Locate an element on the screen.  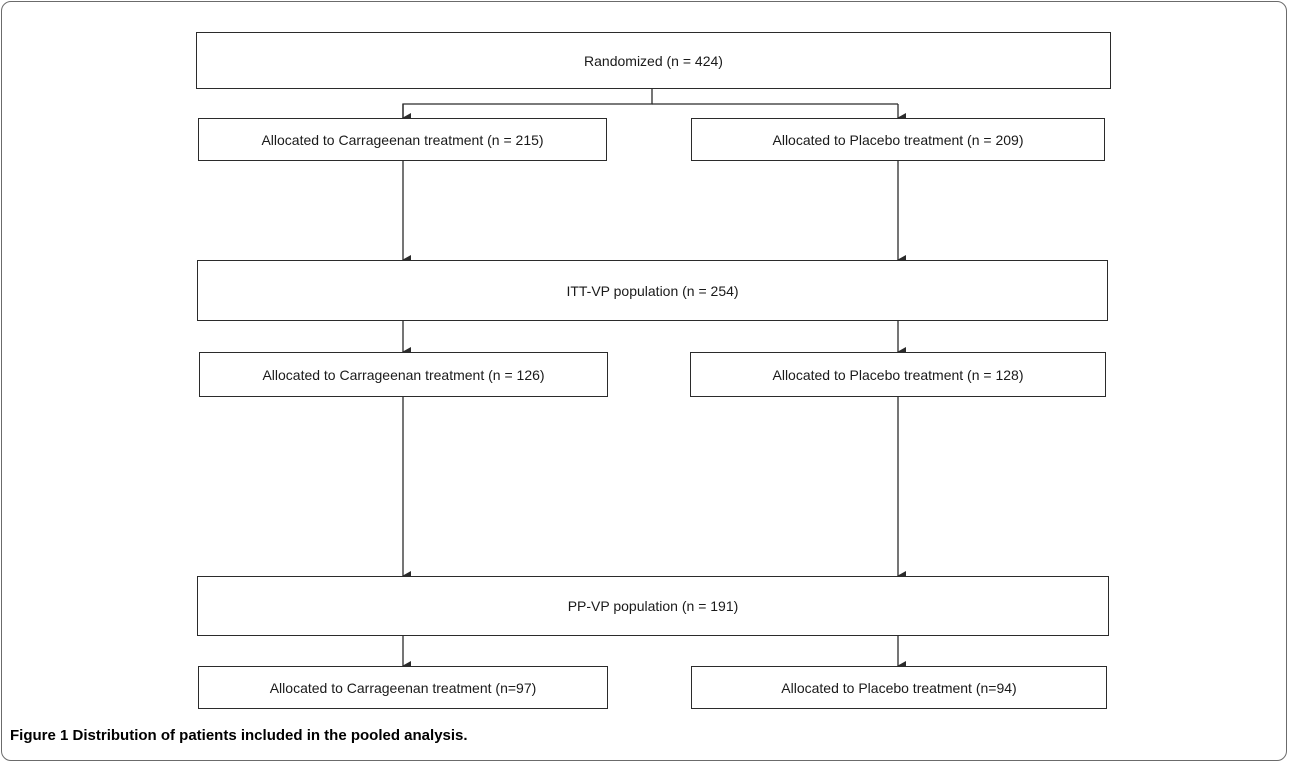
box-alloc-placebo-2: Allocated to Placebo treatment (n = 128) is located at coordinates (898, 374).